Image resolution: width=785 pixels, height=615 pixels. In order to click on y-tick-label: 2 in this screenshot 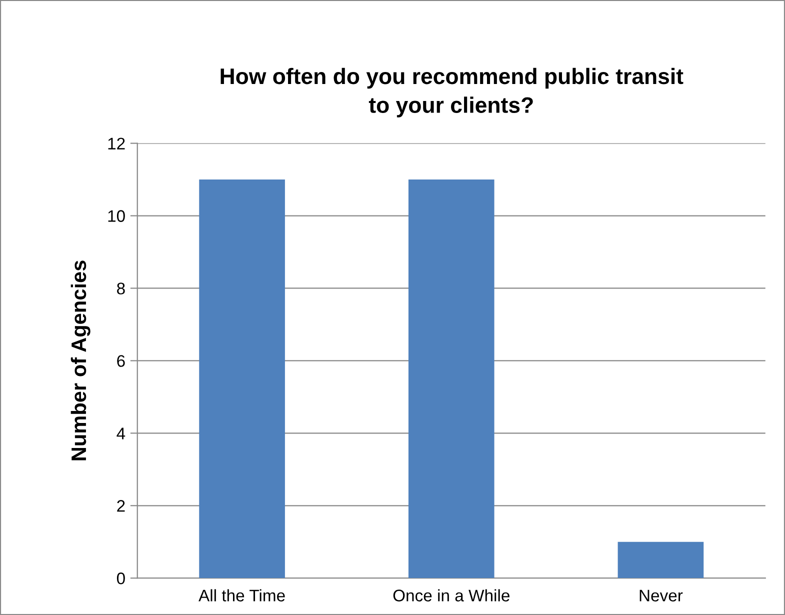, I will do `click(121, 506)`.